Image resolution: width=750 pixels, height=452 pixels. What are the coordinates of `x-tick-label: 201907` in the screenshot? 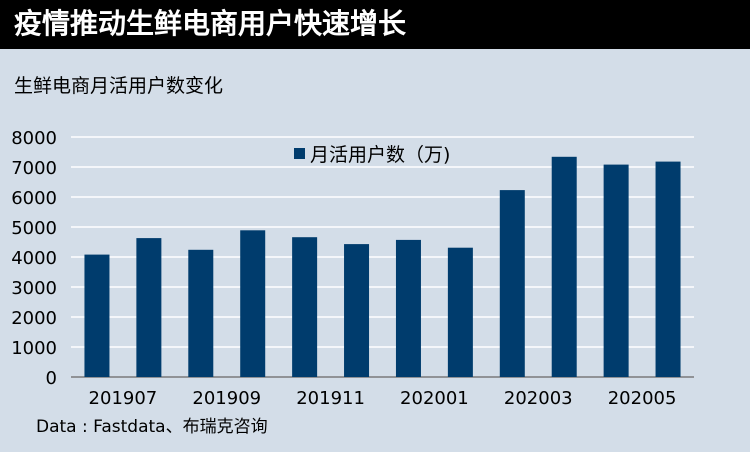 It's located at (123, 398).